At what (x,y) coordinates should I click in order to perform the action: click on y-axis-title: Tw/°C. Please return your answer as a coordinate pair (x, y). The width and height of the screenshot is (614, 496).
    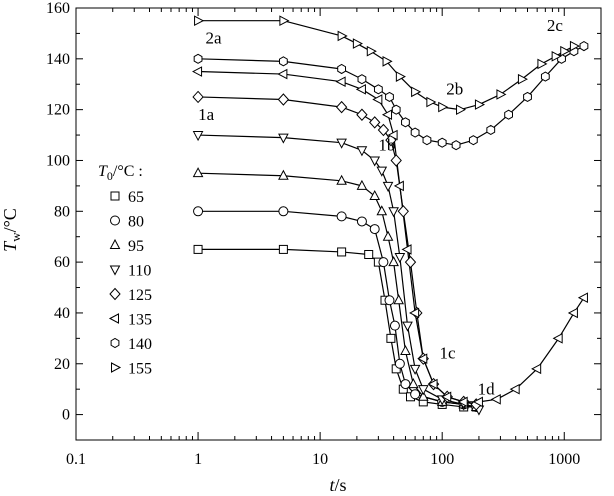
    Looking at the image, I should click on (11, 230).